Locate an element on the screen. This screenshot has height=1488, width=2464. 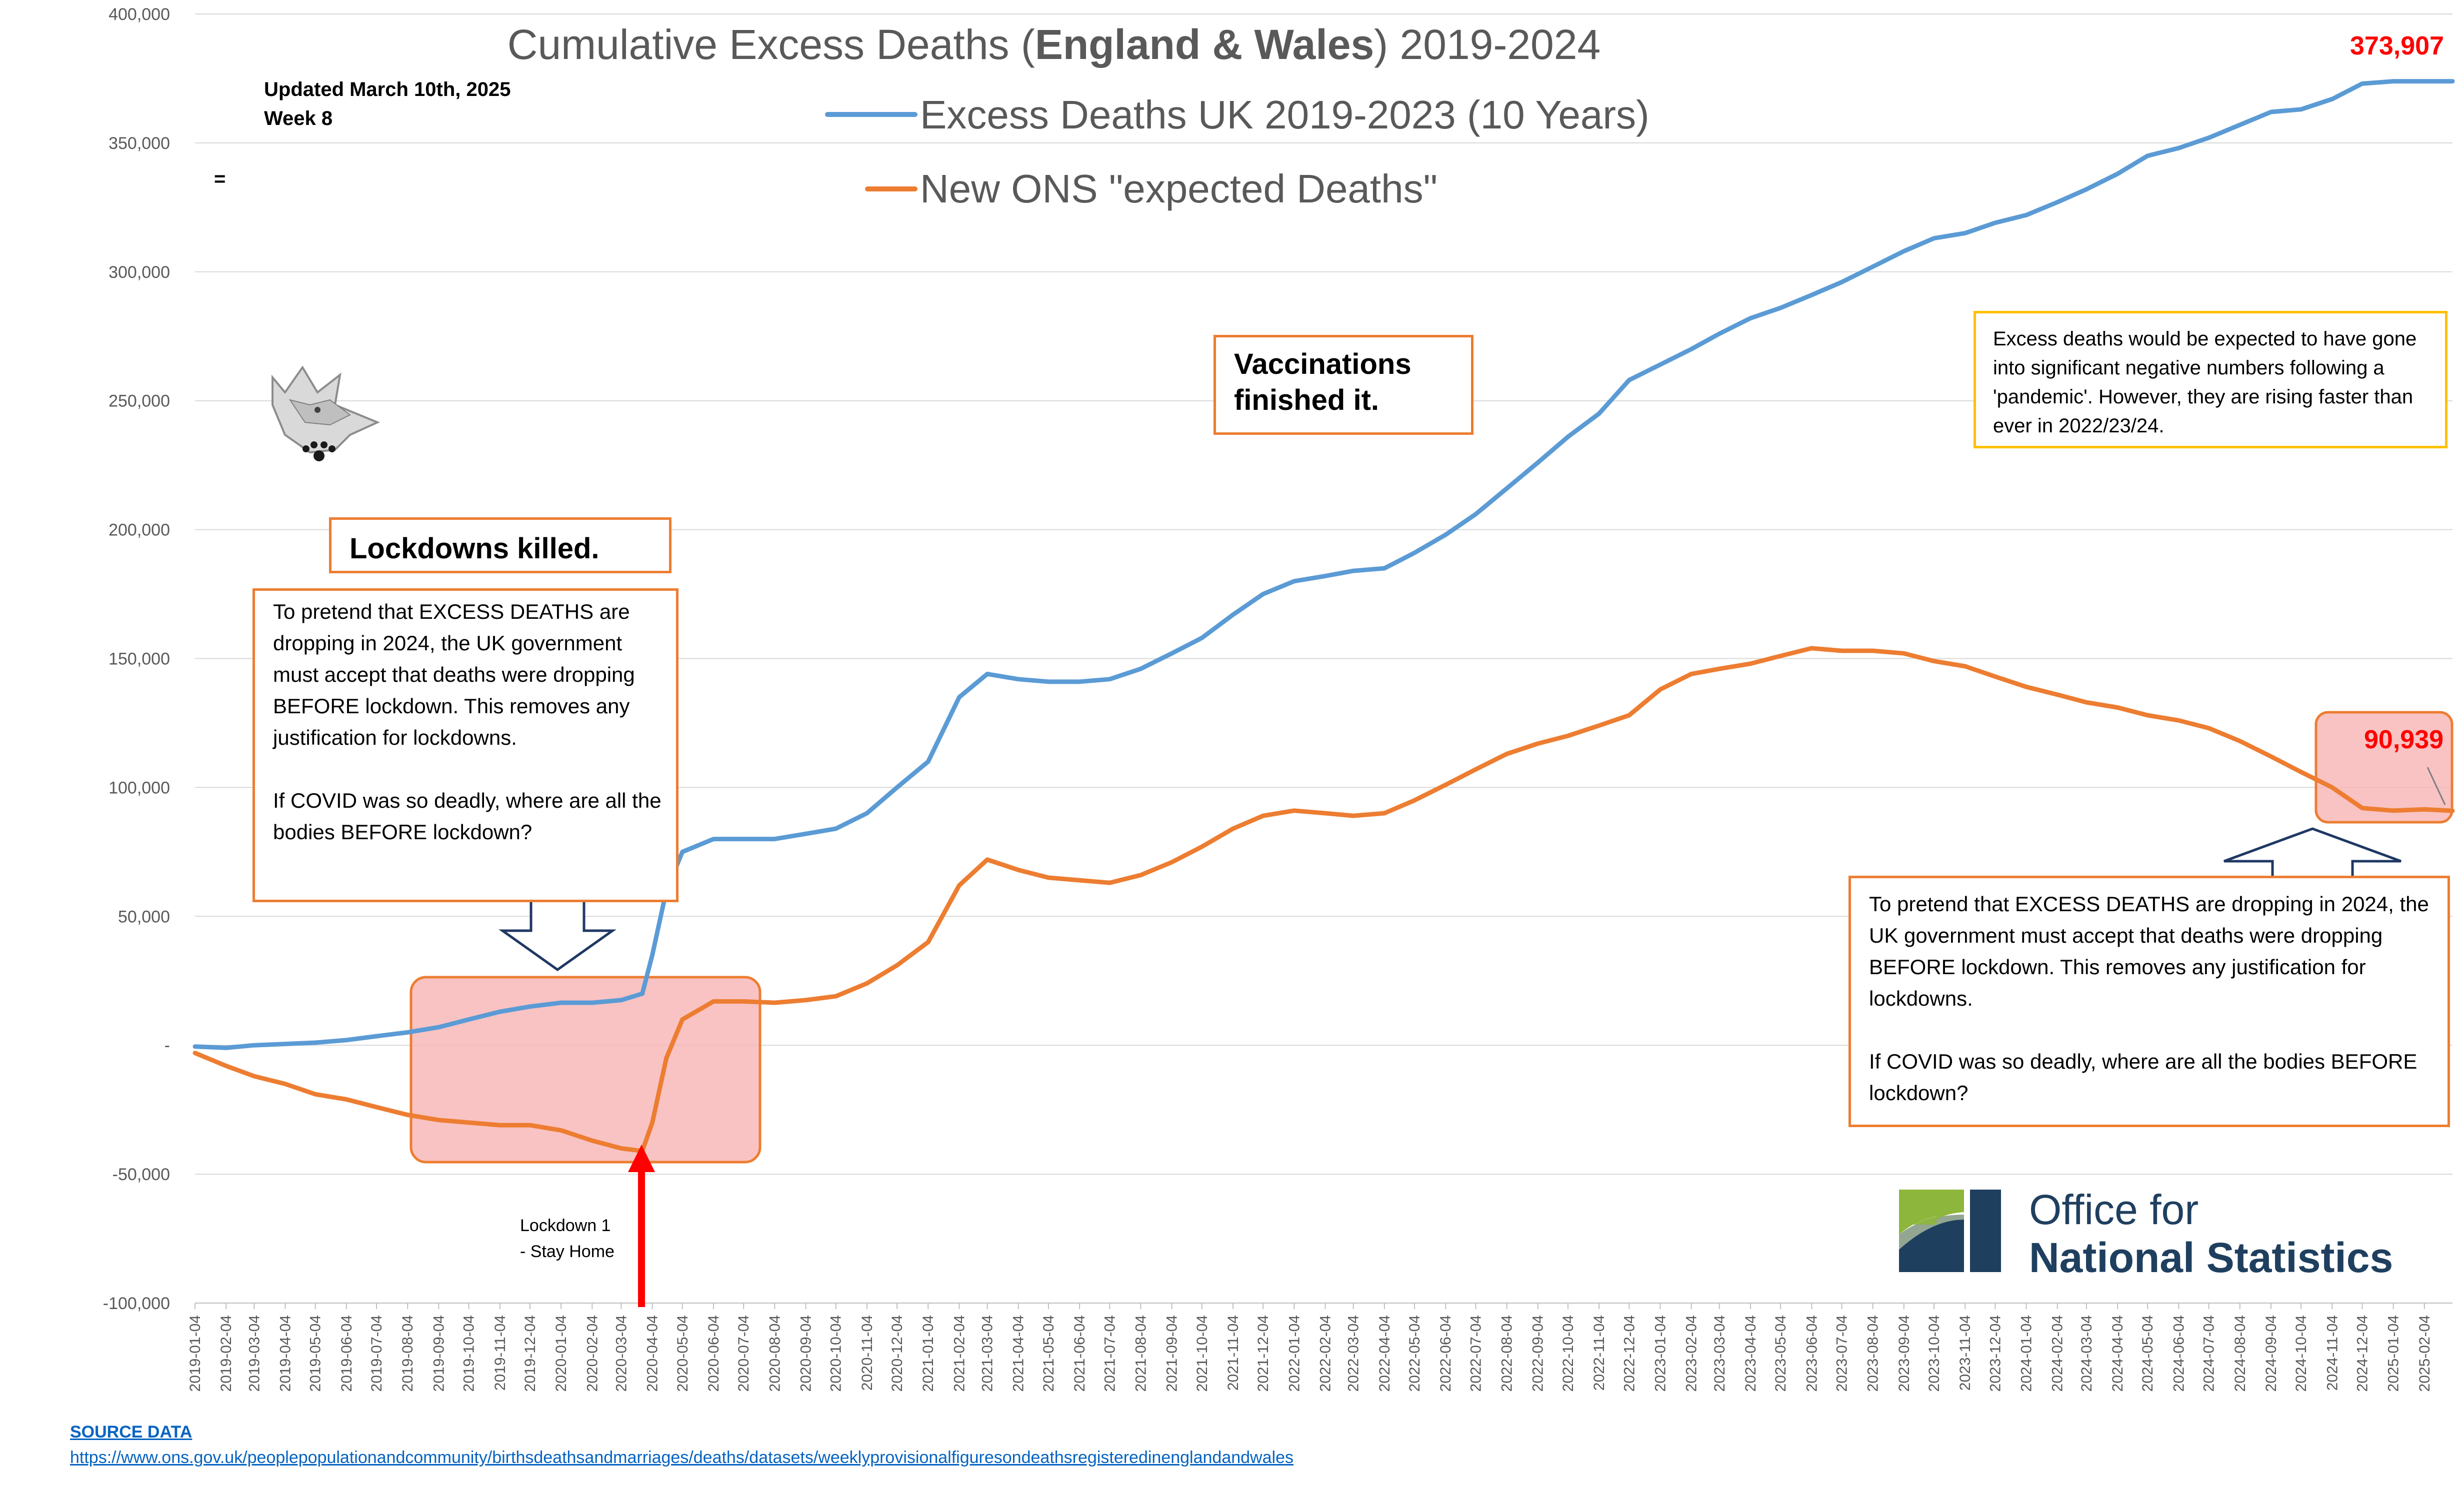
updated-note: Updated March 10th, 2025 Week 8 is located at coordinates (387, 104).